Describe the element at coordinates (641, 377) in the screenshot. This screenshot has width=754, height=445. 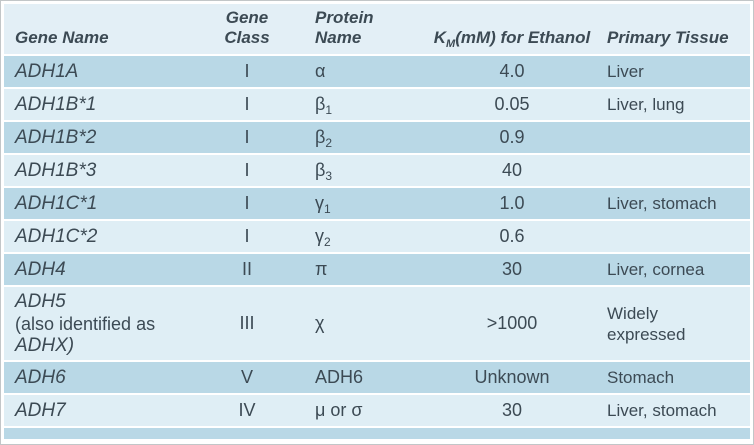
I see `tissue-cell: Stomach` at that location.